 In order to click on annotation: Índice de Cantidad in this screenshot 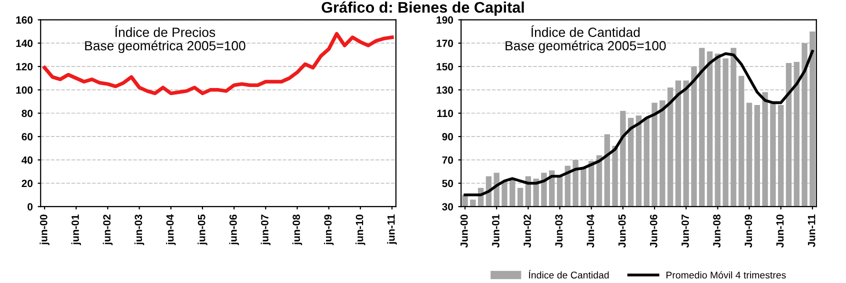, I will do `click(585, 31)`.